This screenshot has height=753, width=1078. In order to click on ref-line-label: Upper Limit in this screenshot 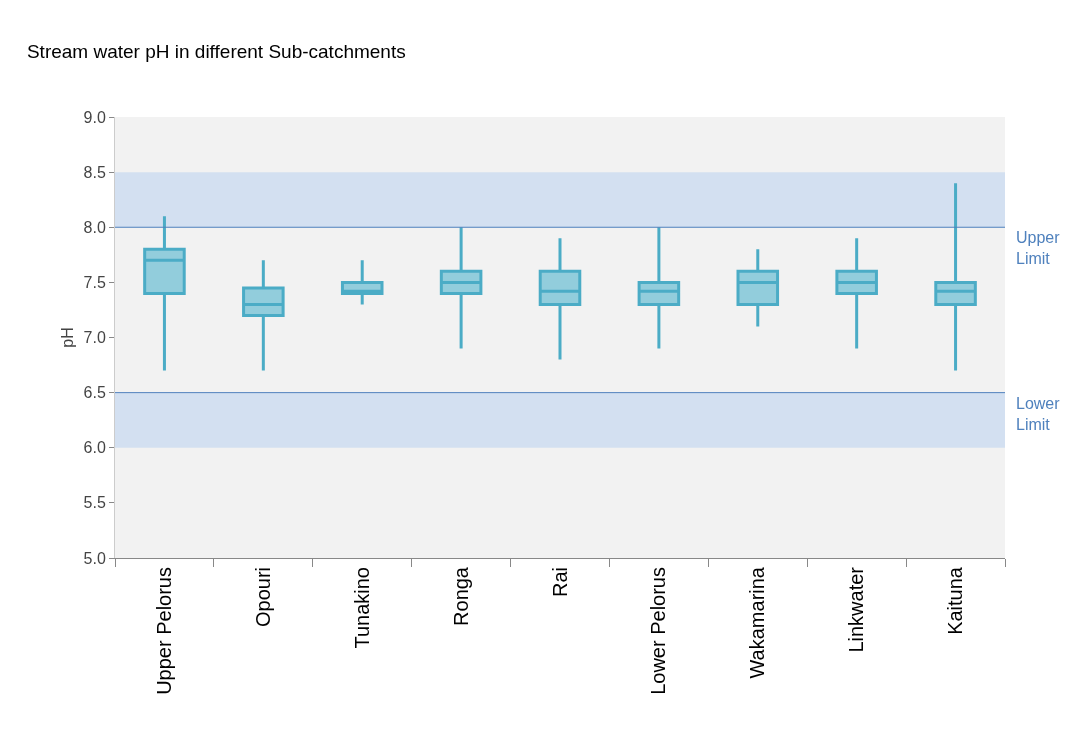, I will do `click(1038, 248)`.